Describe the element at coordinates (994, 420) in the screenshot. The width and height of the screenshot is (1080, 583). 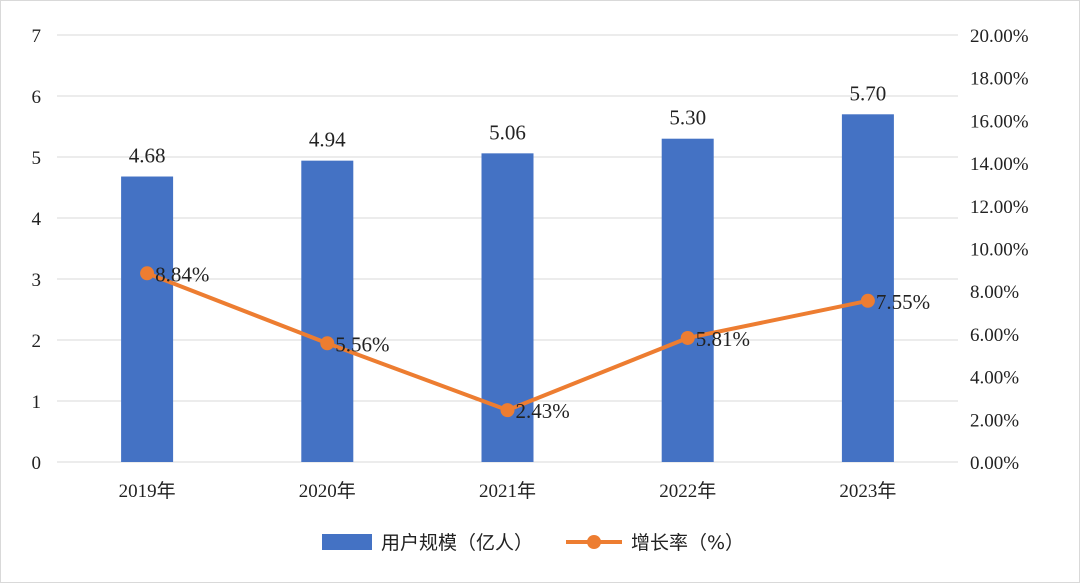
I see `right-tick-label: 2.00%` at that location.